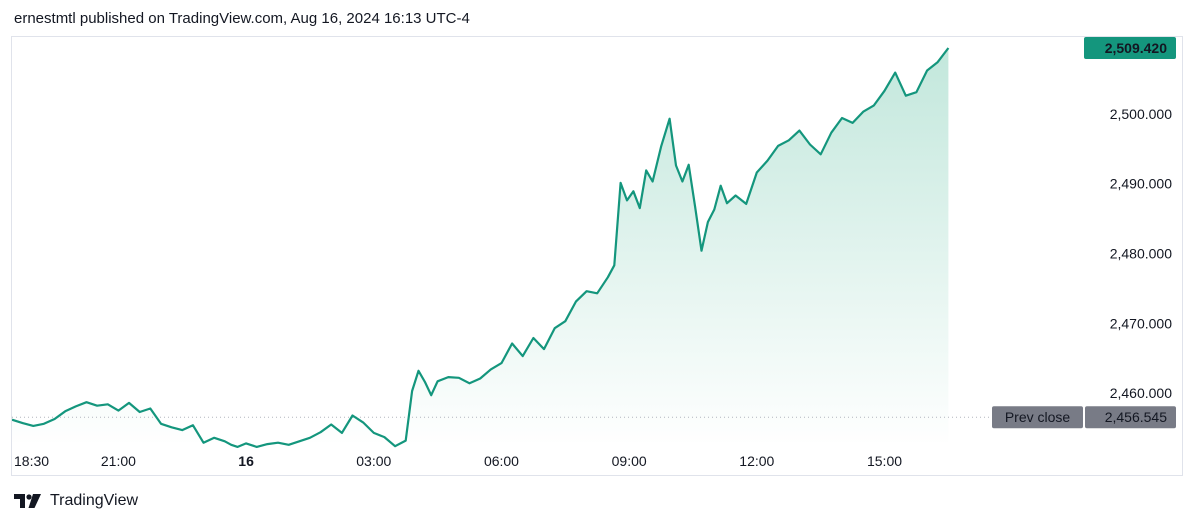 Image resolution: width=1200 pixels, height=527 pixels. What do you see at coordinates (884, 461) in the screenshot?
I see `x-tick-label: 15:00` at bounding box center [884, 461].